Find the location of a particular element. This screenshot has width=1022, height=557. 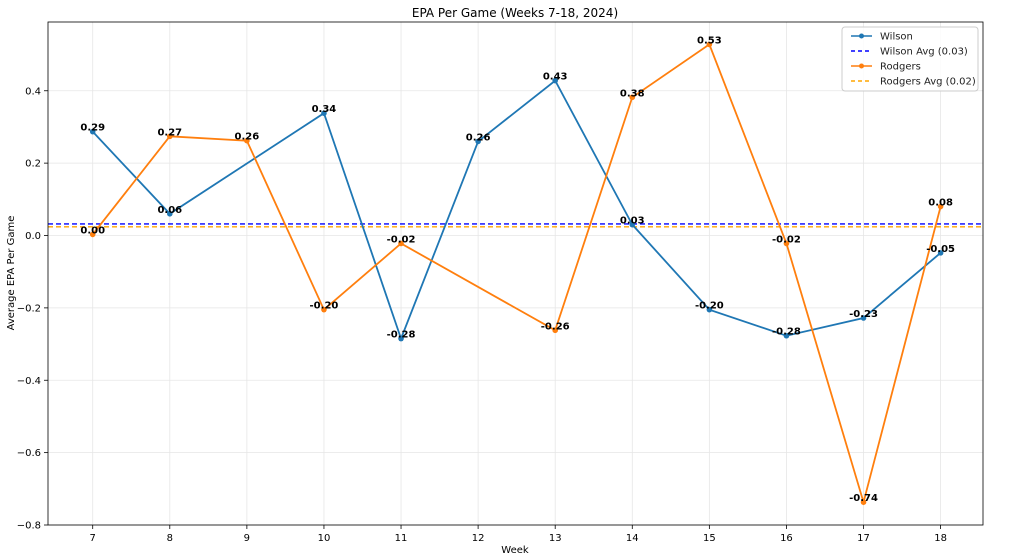

x-tick-label: 18 is located at coordinates (940, 538).